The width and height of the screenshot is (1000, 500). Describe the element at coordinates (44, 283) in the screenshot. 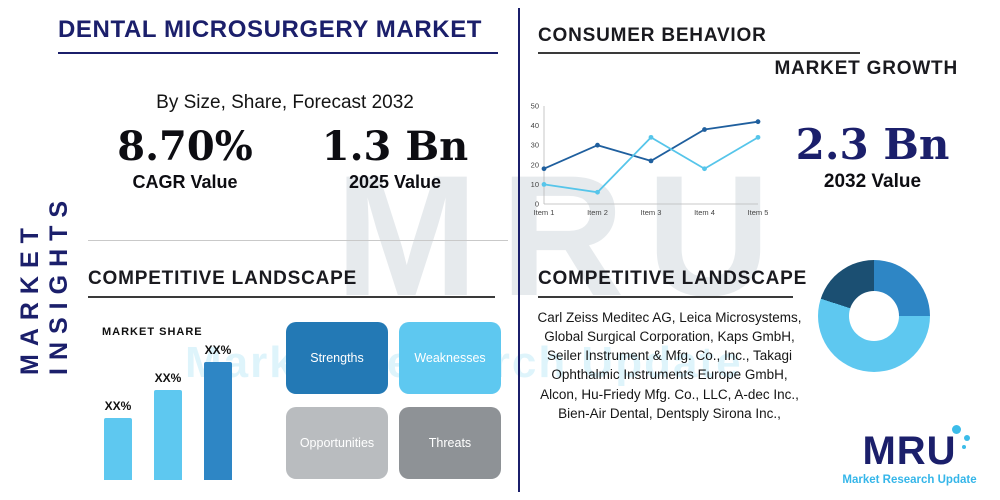

I see `market-insights-vertical-label: MARKET INSIGHTS` at that location.